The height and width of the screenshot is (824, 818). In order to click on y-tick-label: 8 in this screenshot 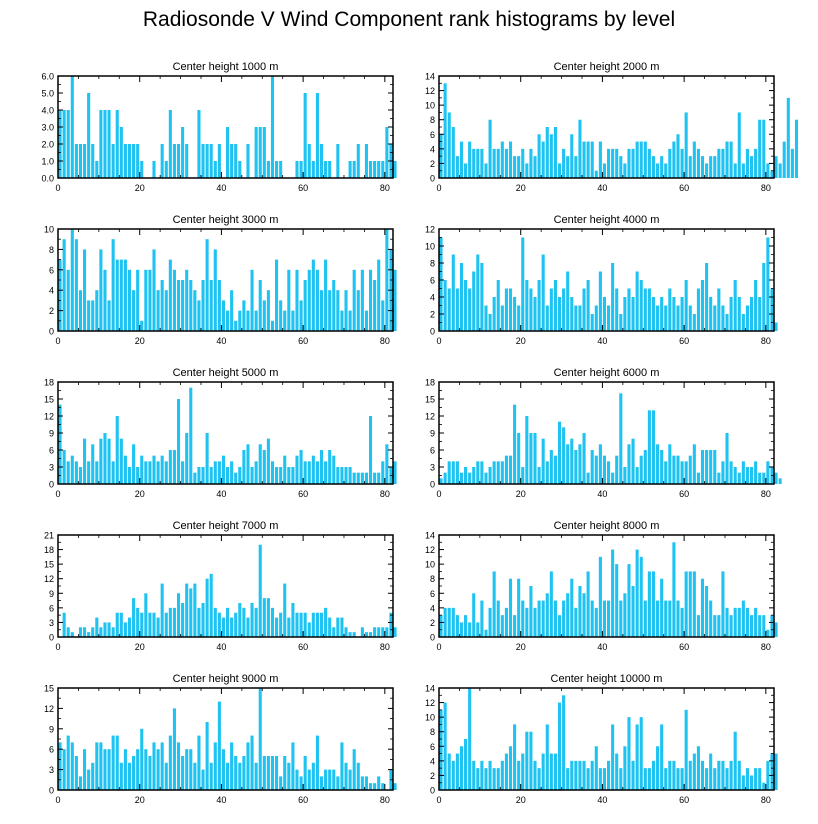, I will do `click(432, 264)`.